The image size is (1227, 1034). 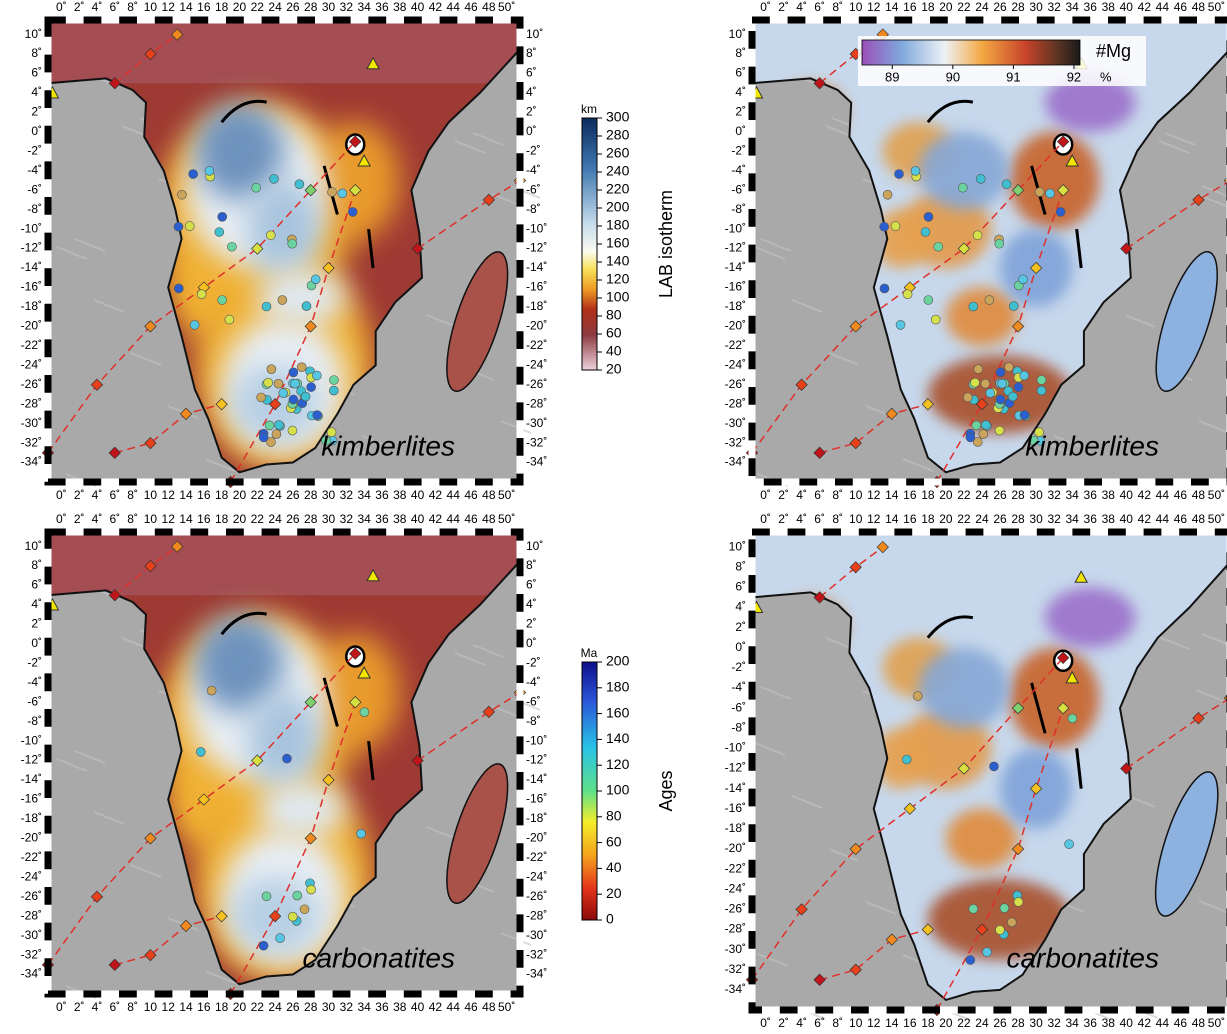 What do you see at coordinates (837, 495) in the screenshot?
I see `lon-tick-label: 8˚` at bounding box center [837, 495].